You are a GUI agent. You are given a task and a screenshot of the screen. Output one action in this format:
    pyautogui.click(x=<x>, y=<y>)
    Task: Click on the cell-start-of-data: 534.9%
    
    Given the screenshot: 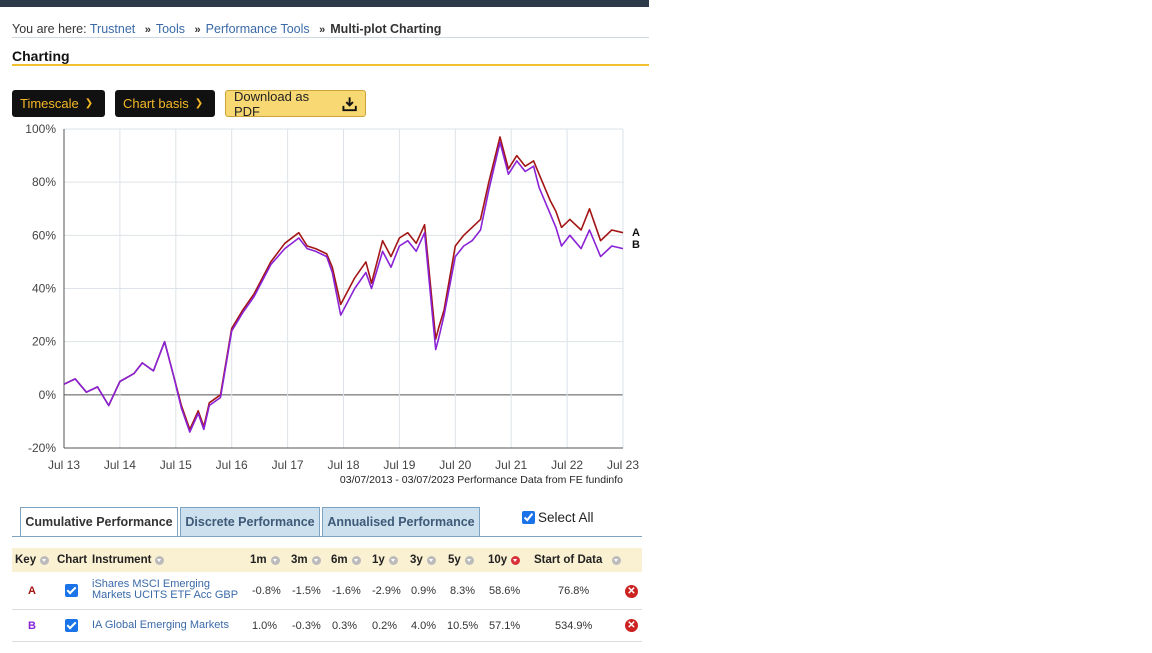 What is the action you would take?
    pyautogui.click(x=574, y=626)
    